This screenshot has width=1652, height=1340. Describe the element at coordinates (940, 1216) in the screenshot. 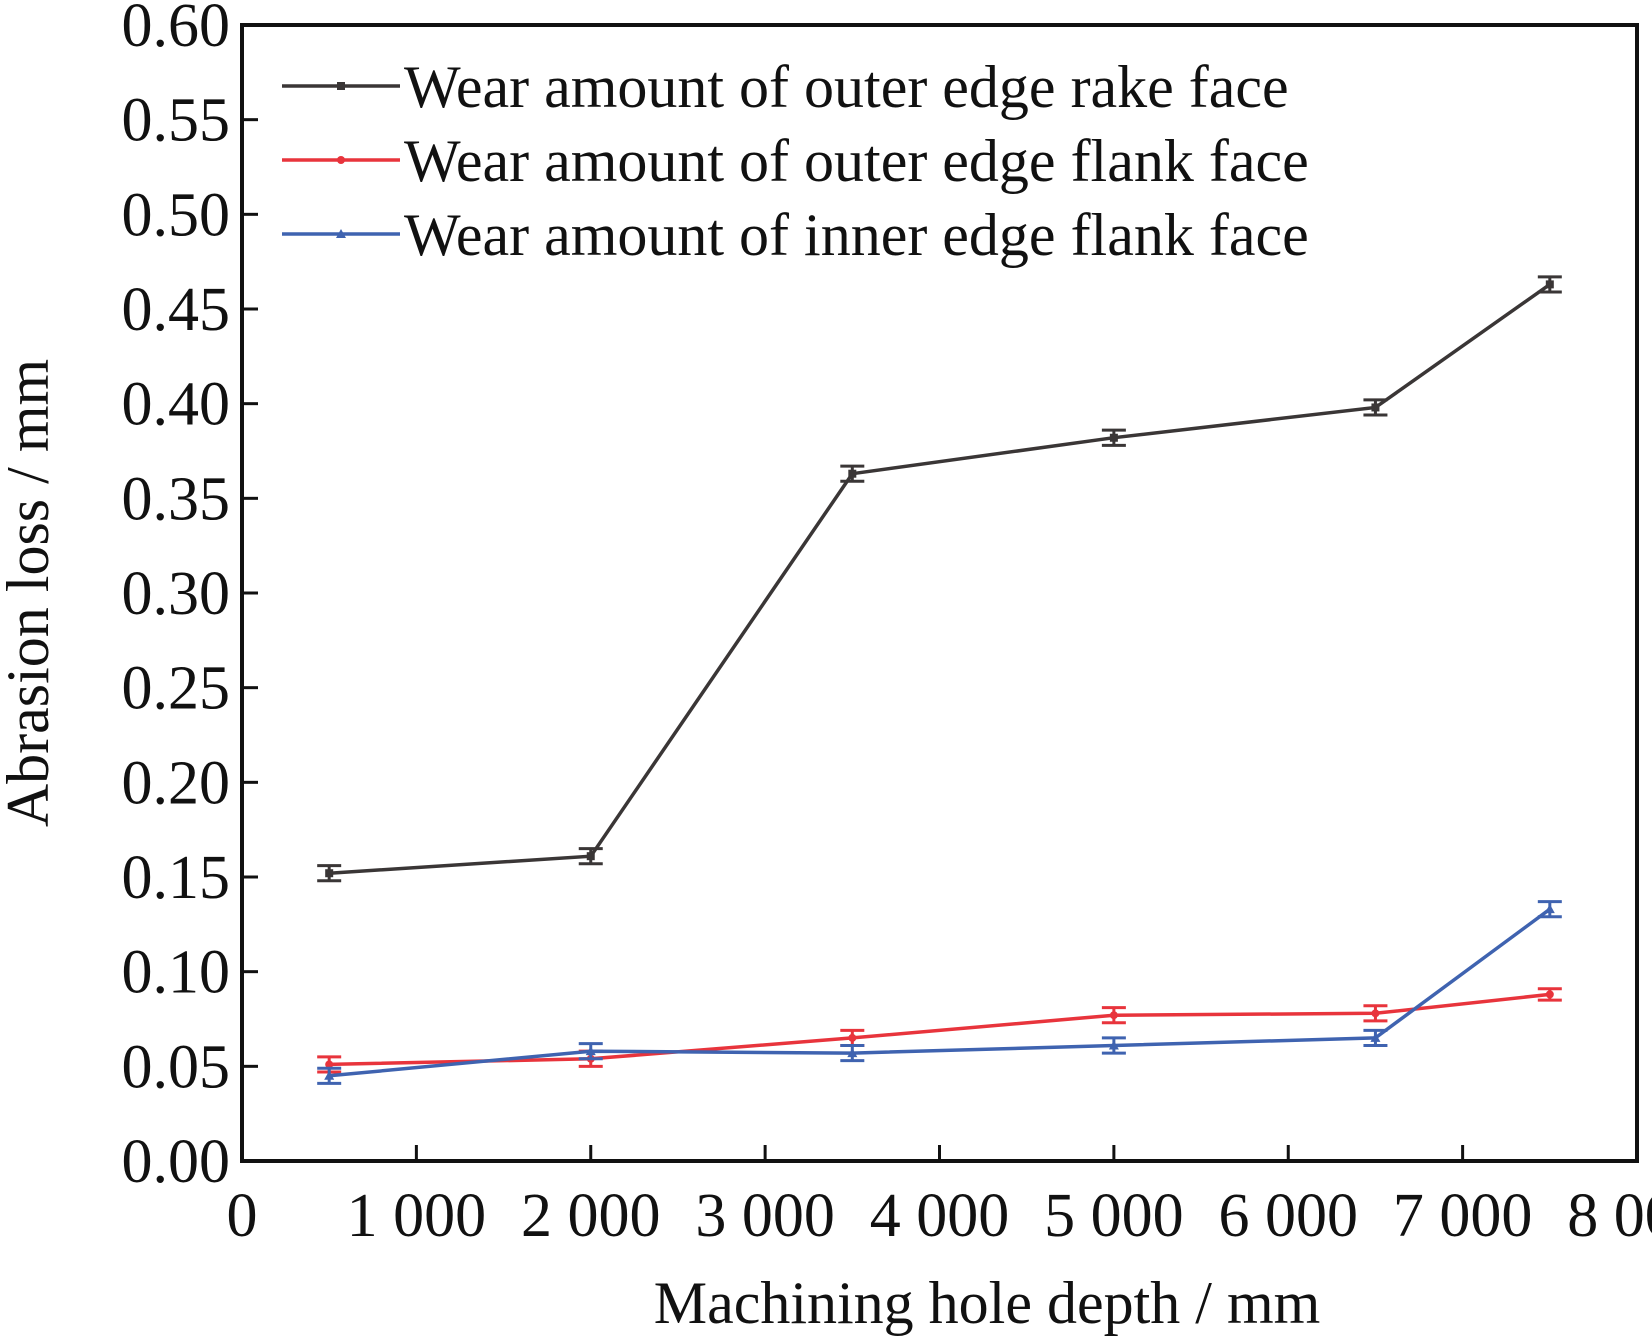

I see `x-tick-label: 4 000` at that location.